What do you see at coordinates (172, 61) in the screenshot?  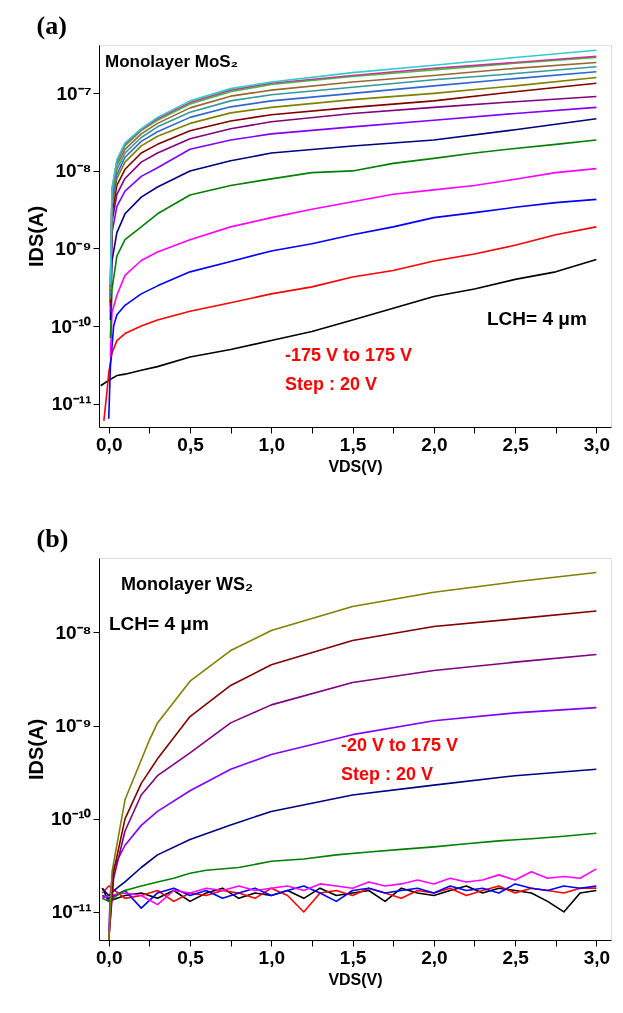 I see `annotation: Monolayer MoS₂` at bounding box center [172, 61].